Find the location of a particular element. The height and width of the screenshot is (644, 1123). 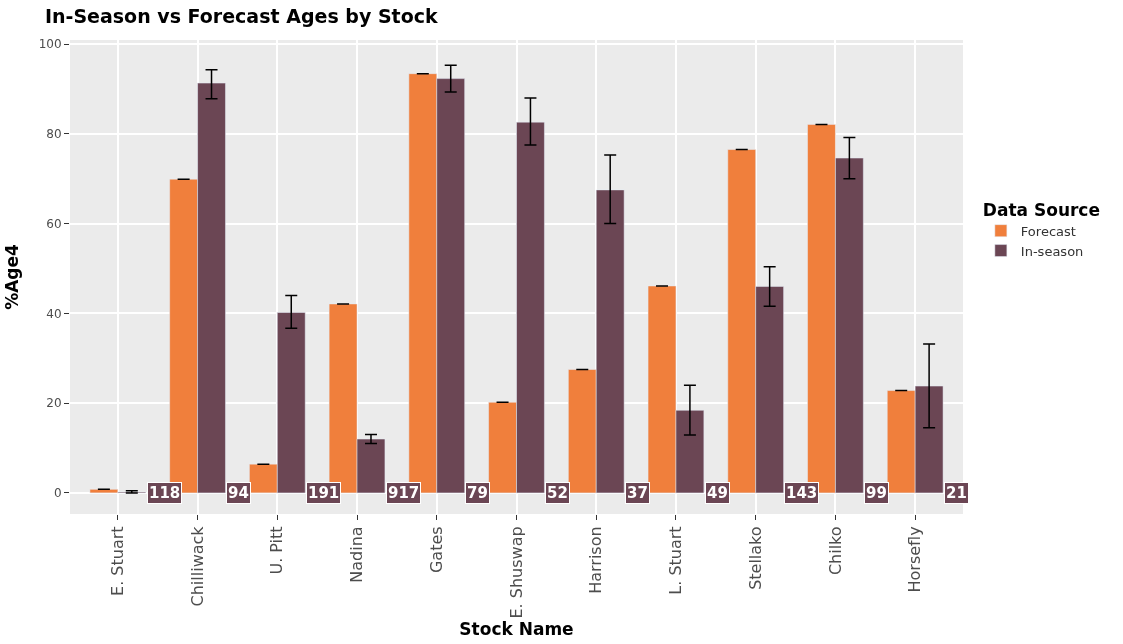

x-tick-label: E. Shuswap is located at coordinates (516, 572).